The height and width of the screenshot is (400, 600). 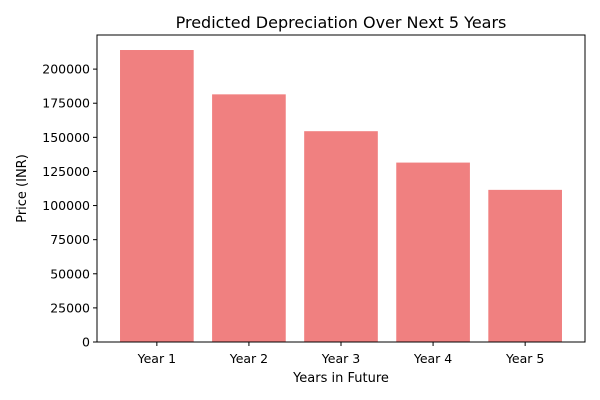 What do you see at coordinates (66, 103) in the screenshot?
I see `y-tick-label: 175000` at bounding box center [66, 103].